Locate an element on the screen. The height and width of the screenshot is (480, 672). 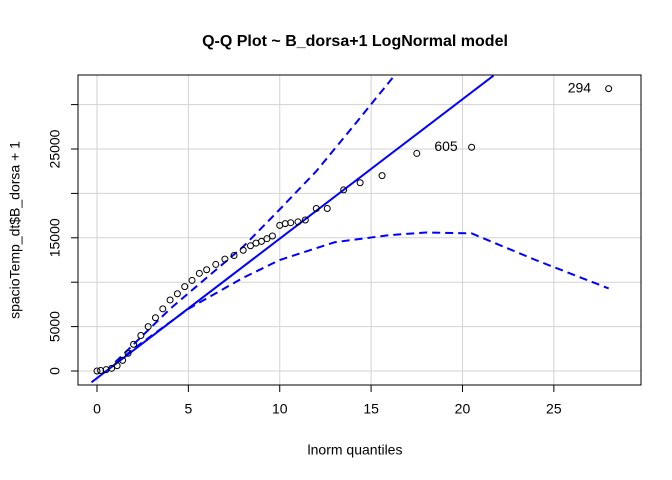
x-tick-label: 15 is located at coordinates (371, 409).